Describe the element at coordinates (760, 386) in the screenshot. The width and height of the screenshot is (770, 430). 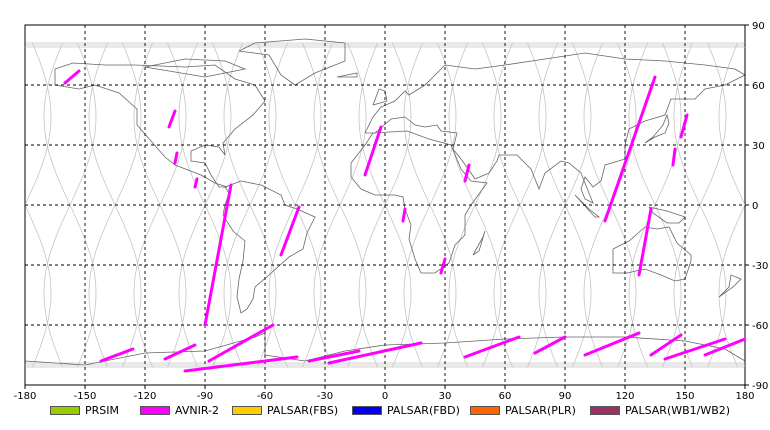
I see `y-tick-label: -90` at that location.